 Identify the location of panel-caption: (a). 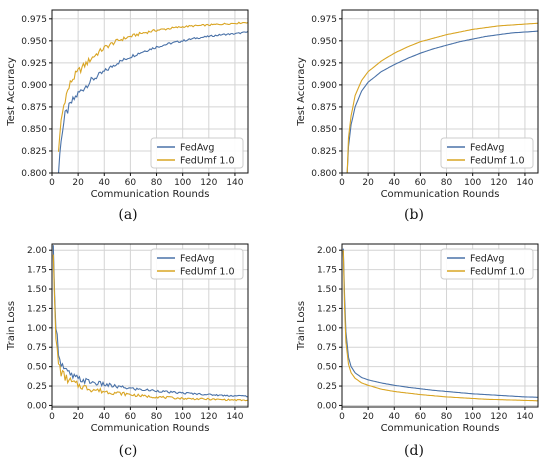
(127, 215).